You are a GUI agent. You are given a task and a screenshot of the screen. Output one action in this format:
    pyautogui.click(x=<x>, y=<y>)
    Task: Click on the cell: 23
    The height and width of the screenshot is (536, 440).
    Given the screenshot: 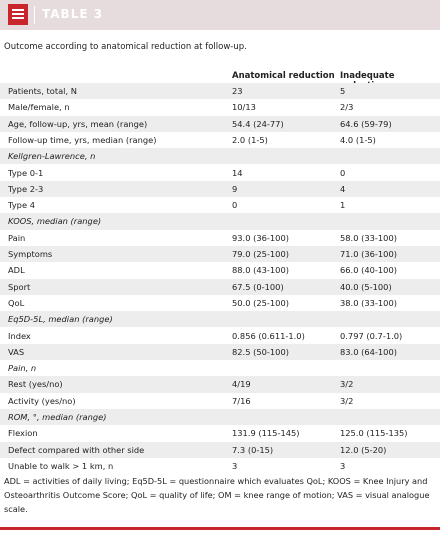 What is the action you would take?
    pyautogui.click(x=237, y=91)
    